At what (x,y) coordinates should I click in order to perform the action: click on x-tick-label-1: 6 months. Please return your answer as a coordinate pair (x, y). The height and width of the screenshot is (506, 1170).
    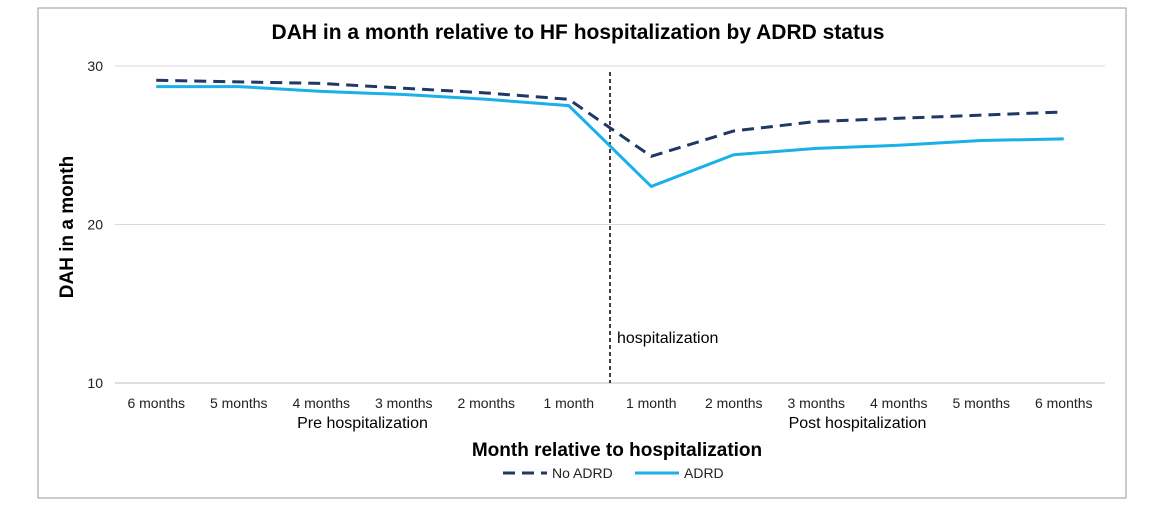
    Looking at the image, I should click on (156, 403).